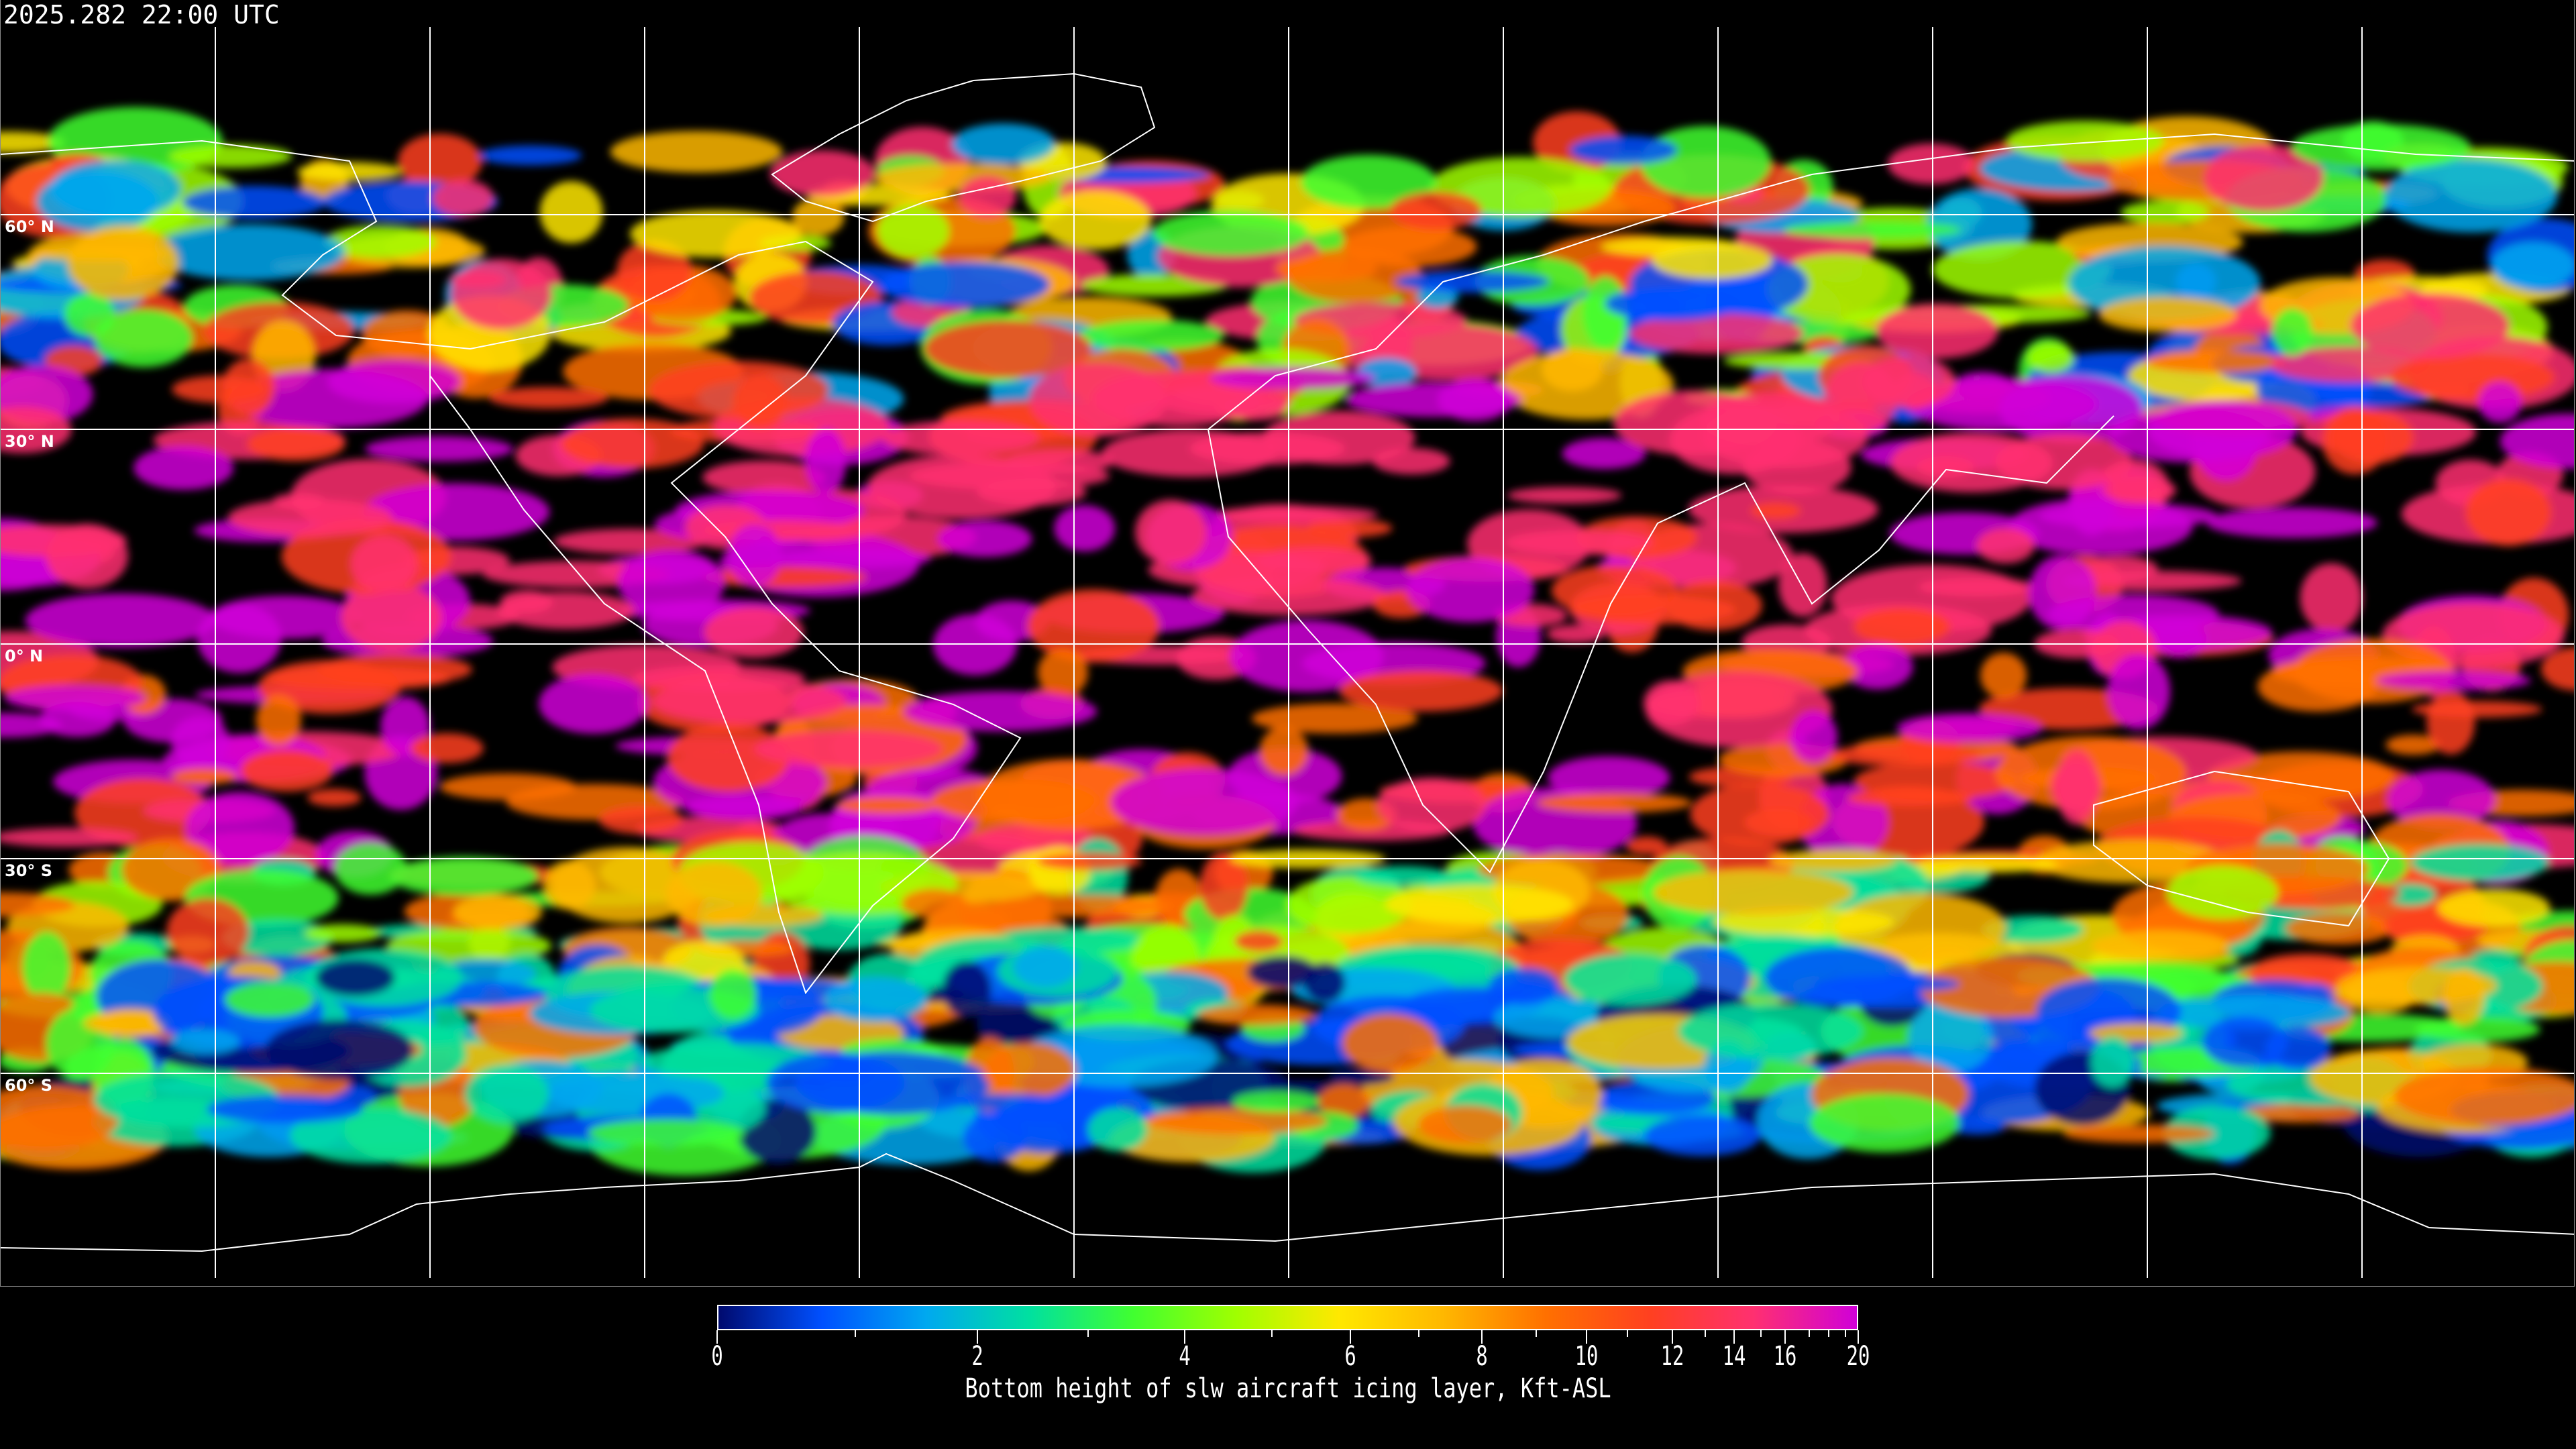 Image resolution: width=2576 pixels, height=1449 pixels. Describe the element at coordinates (1287, 1317) in the screenshot. I see `colorbar` at that location.